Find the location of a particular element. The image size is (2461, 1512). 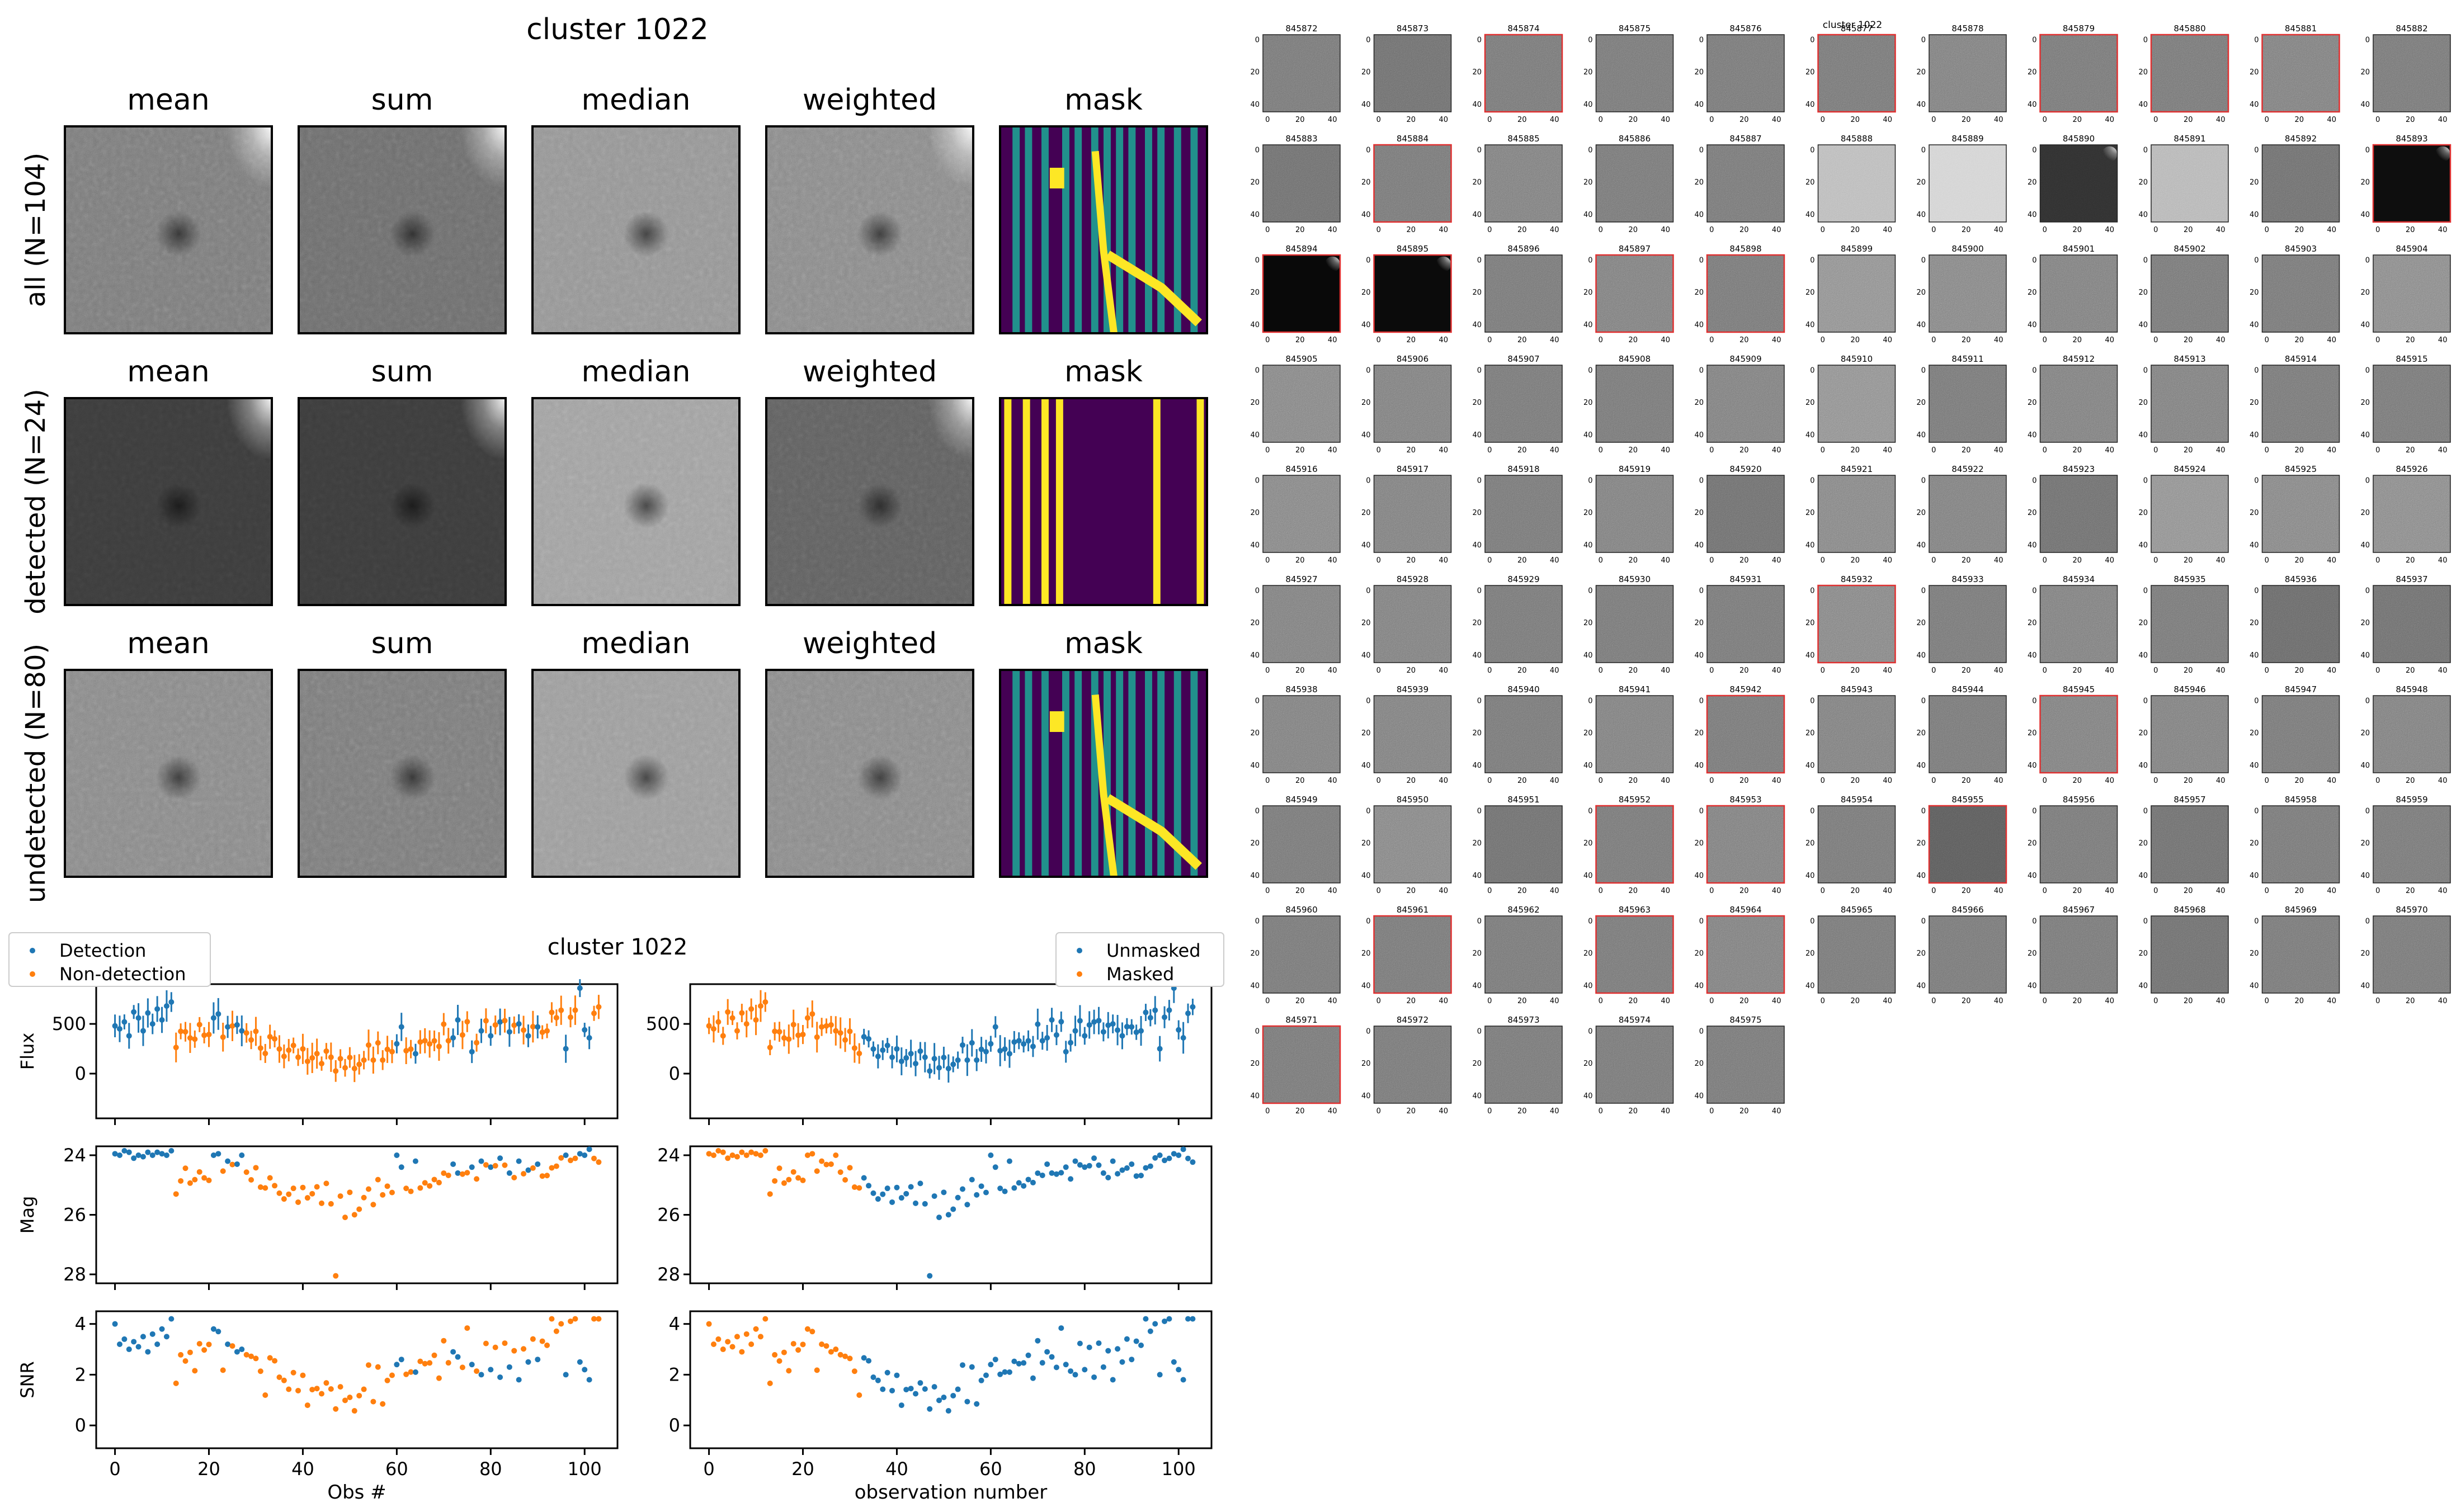

x-tick-label: 20 is located at coordinates (208, 1469).